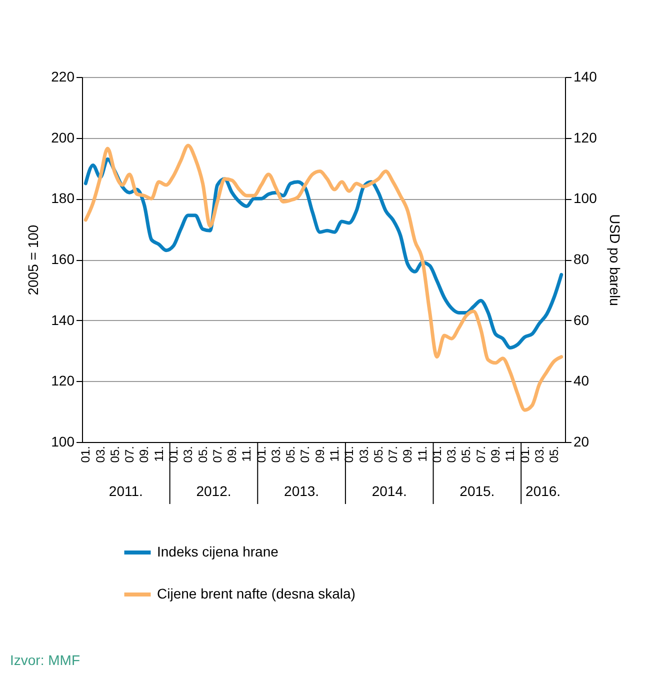 The height and width of the screenshot is (677, 647). I want to click on y-tick-label: 160, so click(63, 259).